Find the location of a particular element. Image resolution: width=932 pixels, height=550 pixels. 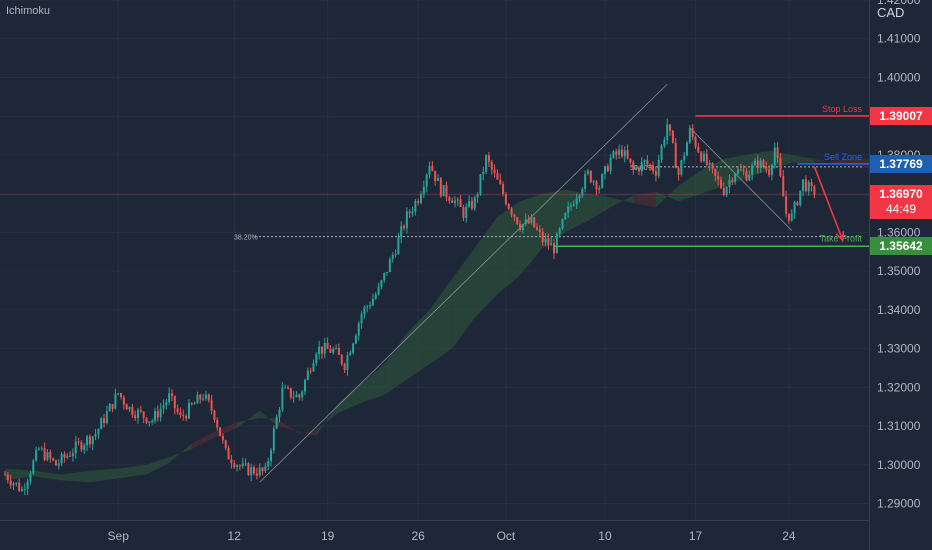

sell-zone-price-tag: 1.37769 is located at coordinates (901, 163).